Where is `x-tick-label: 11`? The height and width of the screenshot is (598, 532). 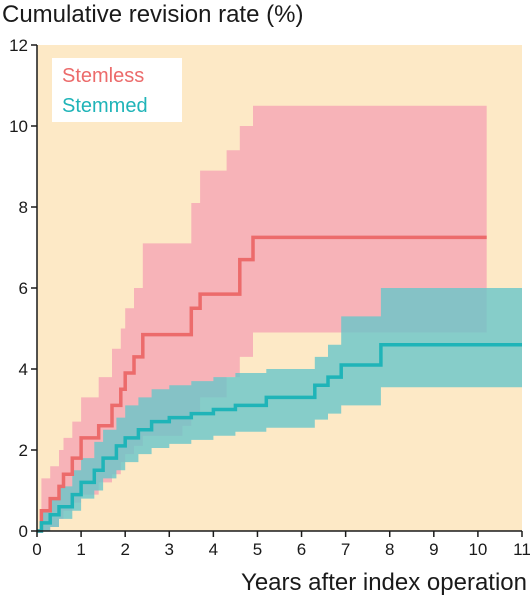 x-tick-label: 11 is located at coordinates (522, 549).